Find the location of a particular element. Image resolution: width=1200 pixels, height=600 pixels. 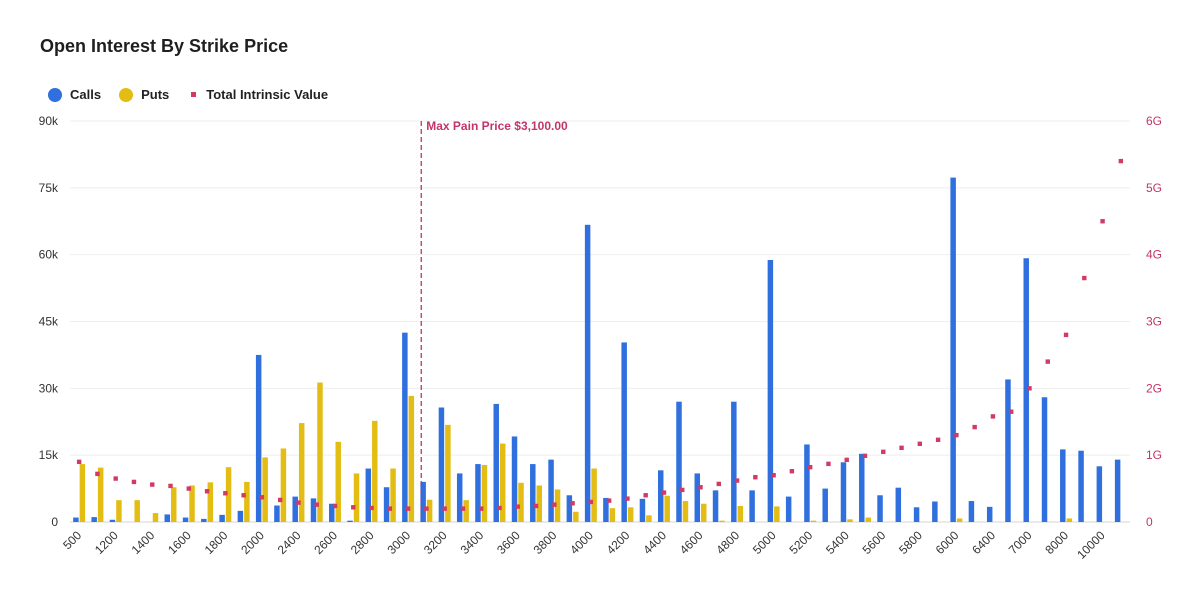

y-left-tick-label: 75k is located at coordinates (49, 188).